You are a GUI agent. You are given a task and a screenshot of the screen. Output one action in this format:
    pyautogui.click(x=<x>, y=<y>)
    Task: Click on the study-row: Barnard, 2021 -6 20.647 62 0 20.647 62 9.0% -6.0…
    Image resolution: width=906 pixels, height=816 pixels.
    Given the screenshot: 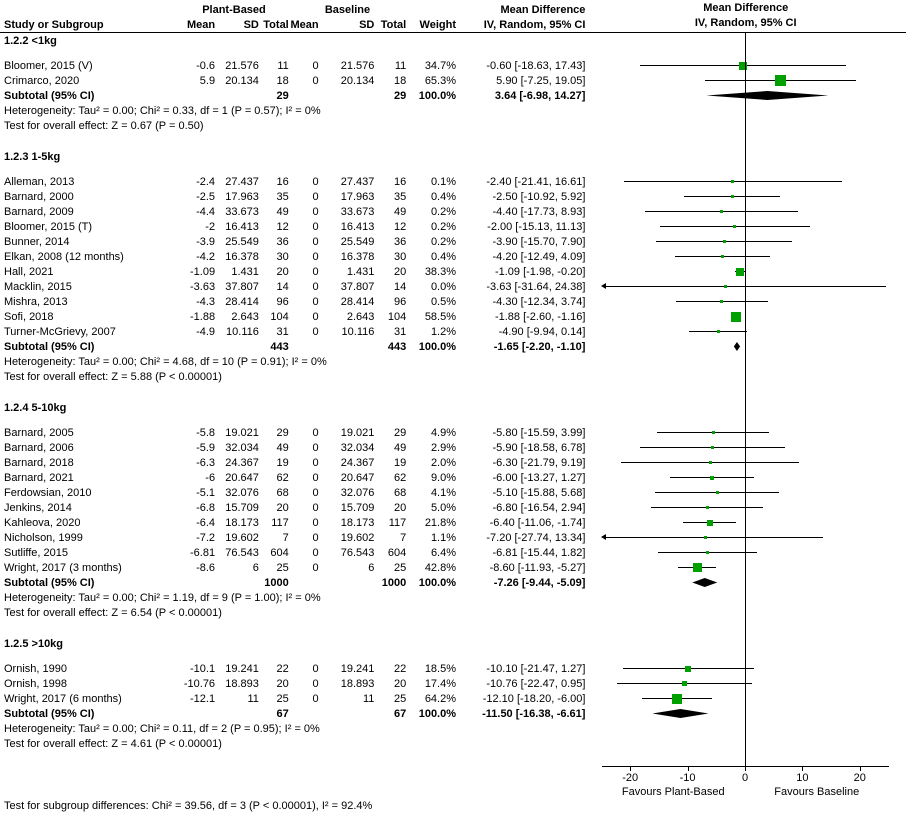 What is the action you would take?
    pyautogui.click(x=453, y=477)
    